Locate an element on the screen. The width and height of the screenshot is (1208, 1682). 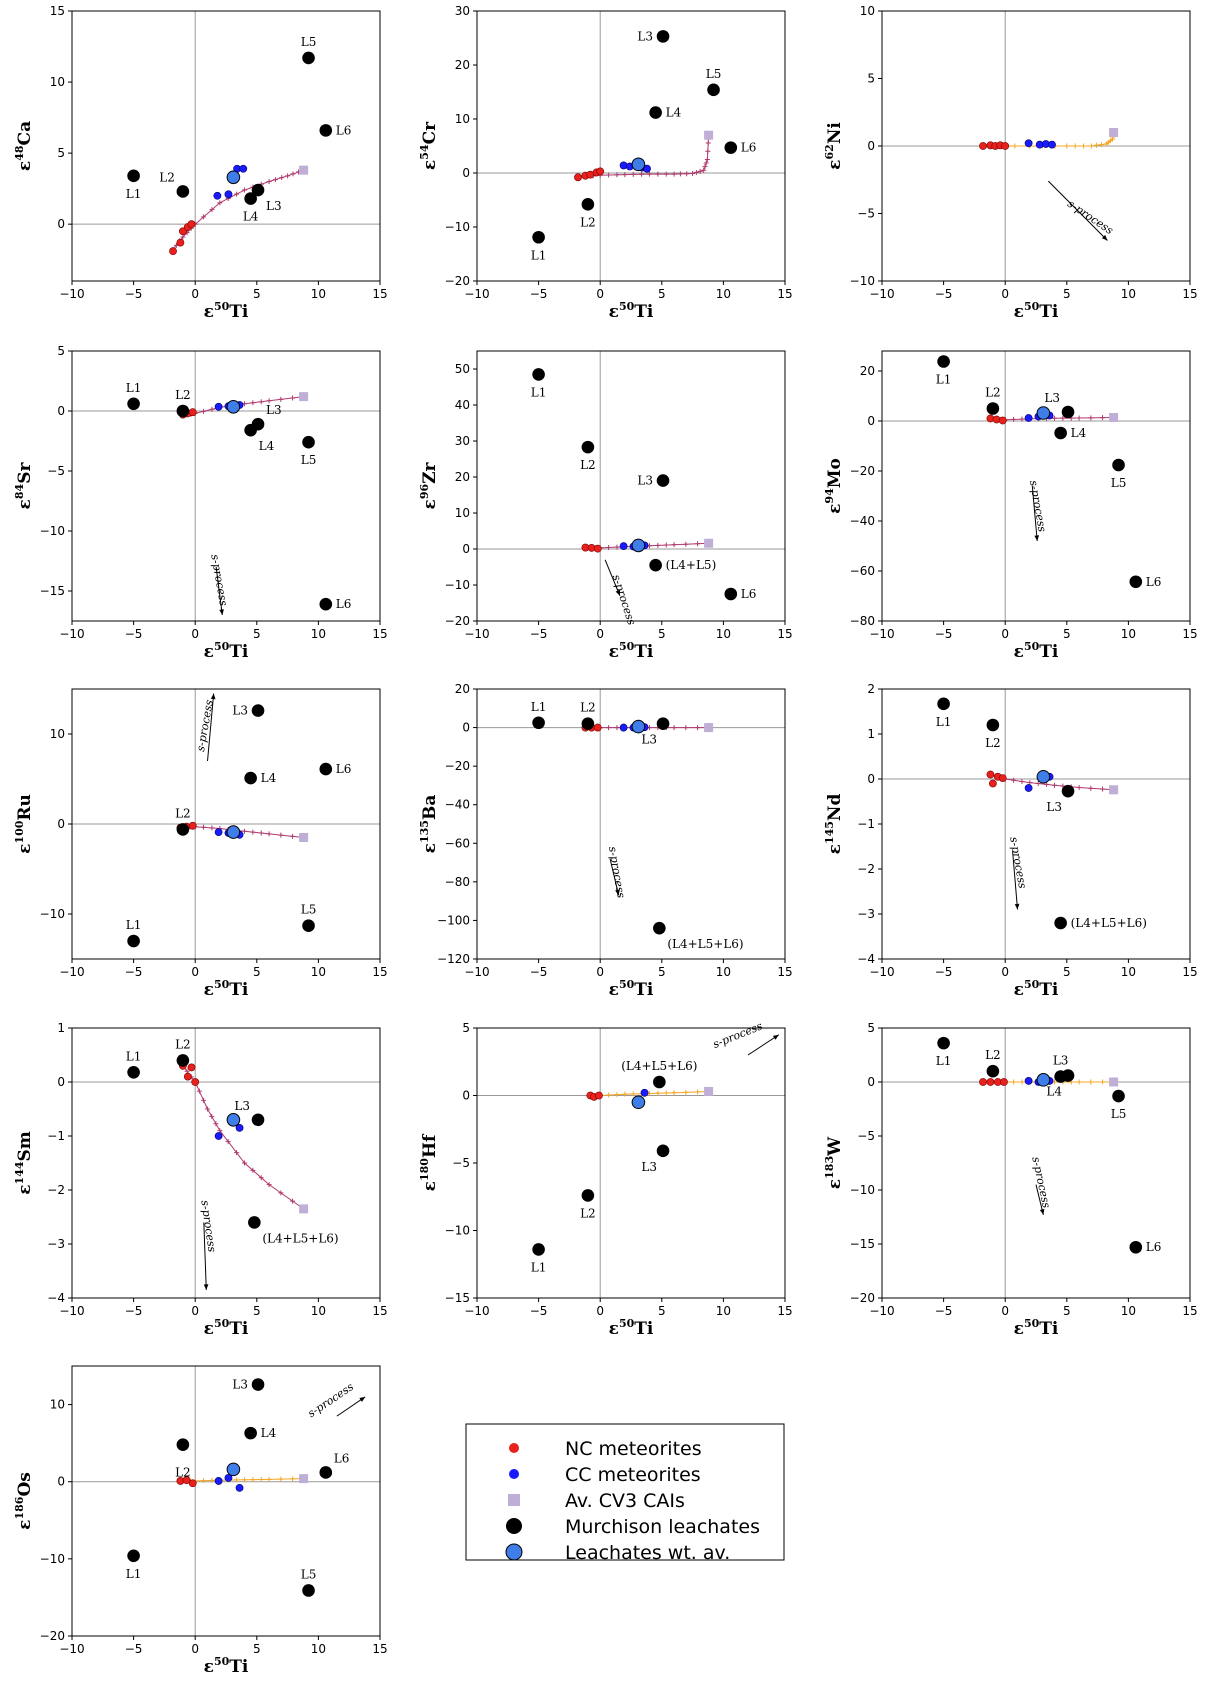
y-tick-label: −5 is located at coordinates (866, 1136).